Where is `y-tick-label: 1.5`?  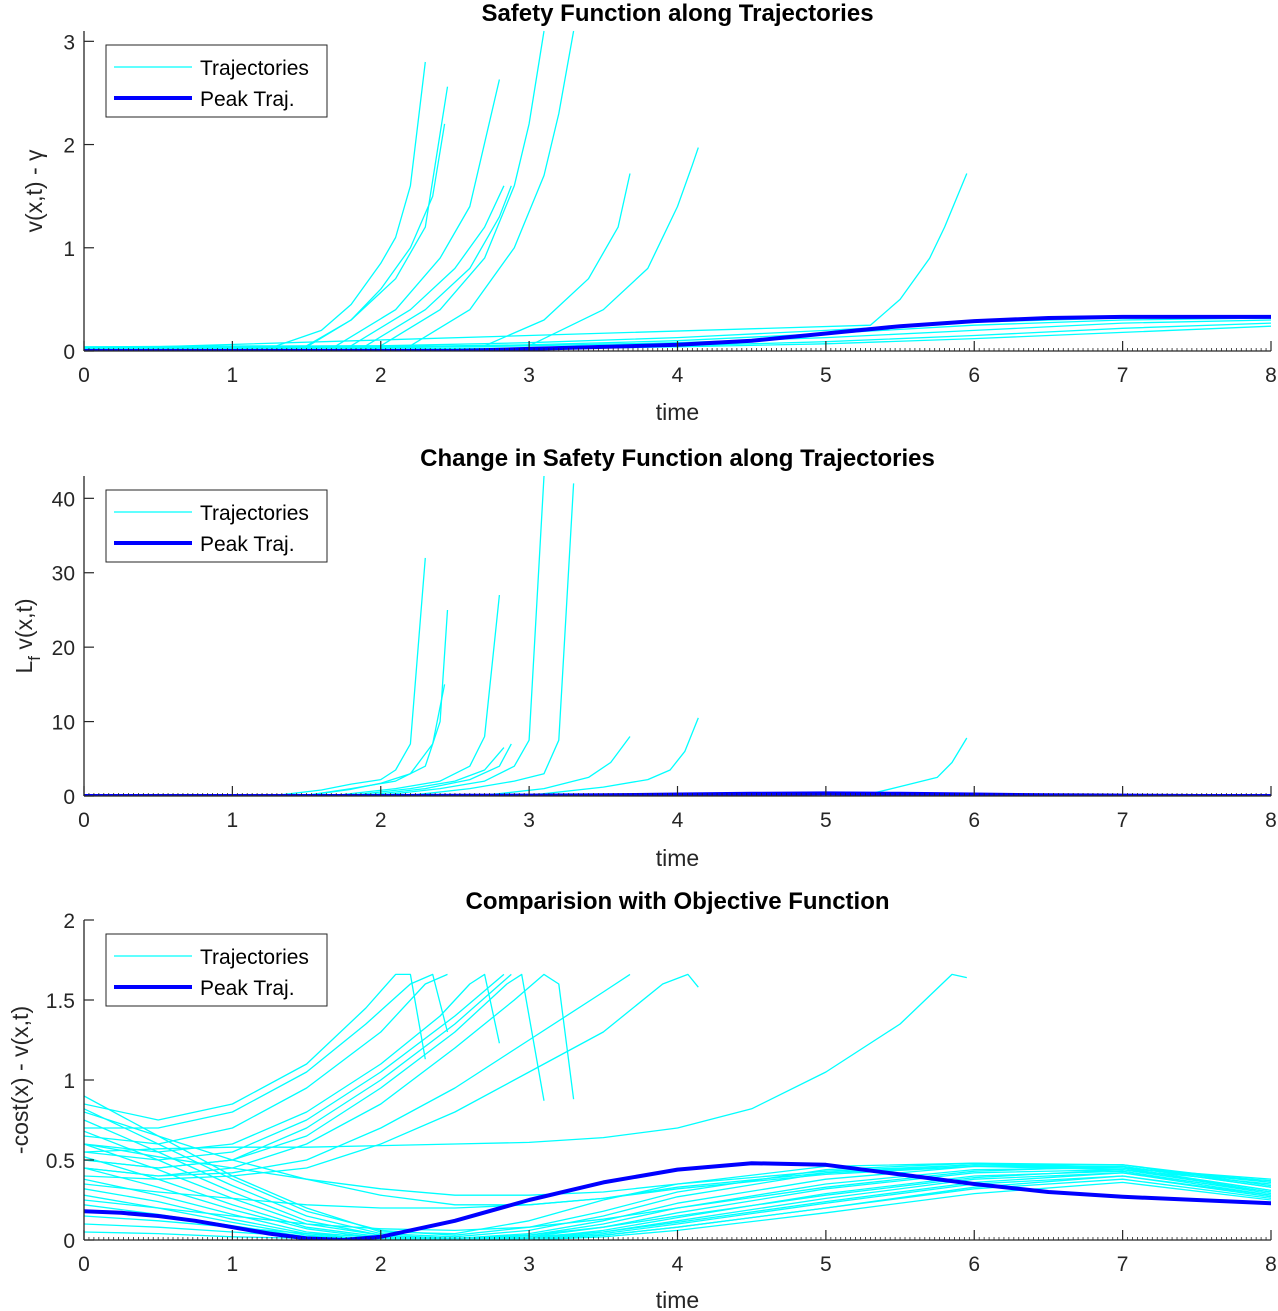 y-tick-label: 1.5 is located at coordinates (60, 1001).